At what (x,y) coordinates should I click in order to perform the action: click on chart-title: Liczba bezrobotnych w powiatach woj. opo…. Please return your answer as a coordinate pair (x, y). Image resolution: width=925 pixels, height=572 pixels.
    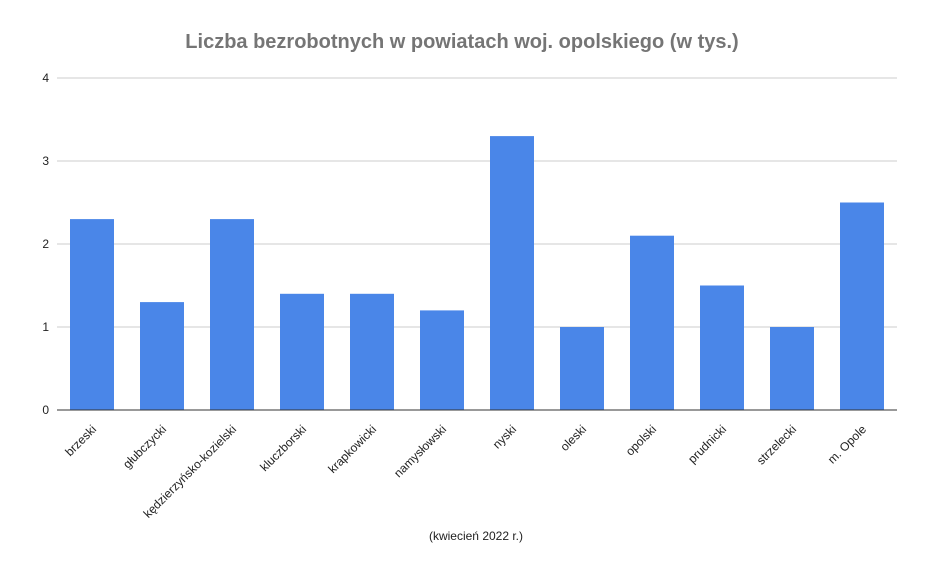
    Looking at the image, I should click on (461, 42).